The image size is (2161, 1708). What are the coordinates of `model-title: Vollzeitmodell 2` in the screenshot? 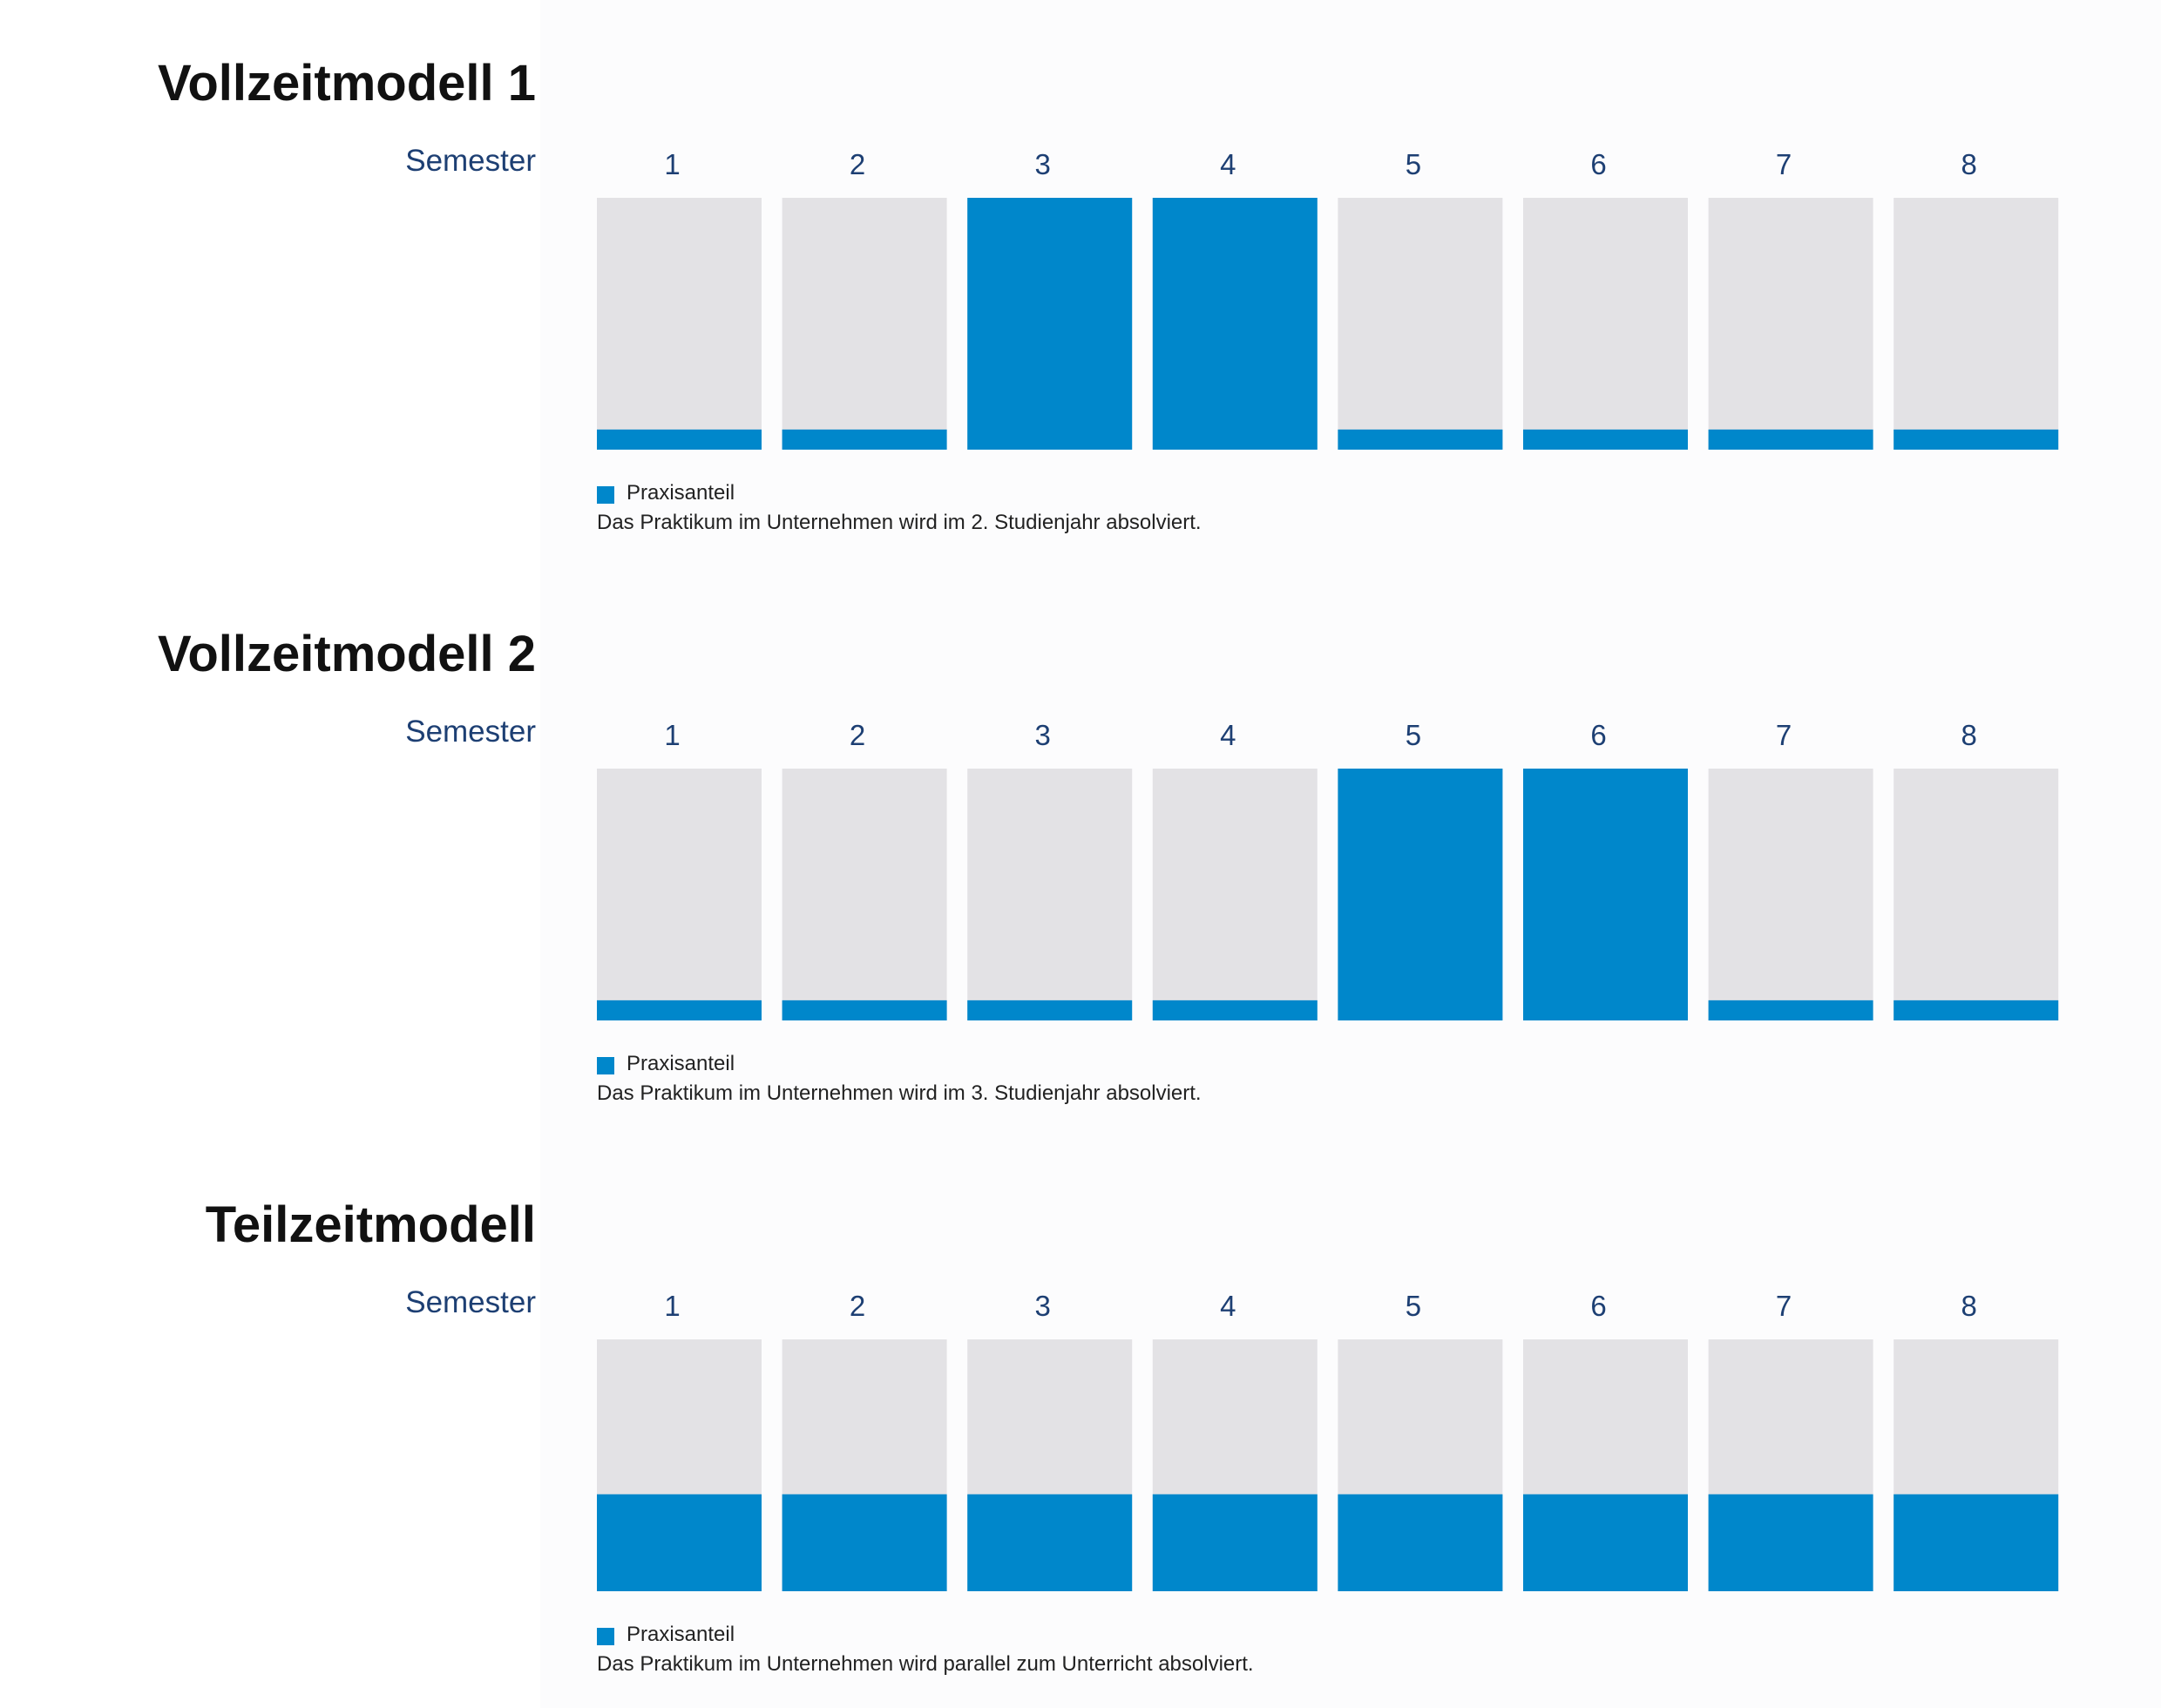 It's located at (346, 654).